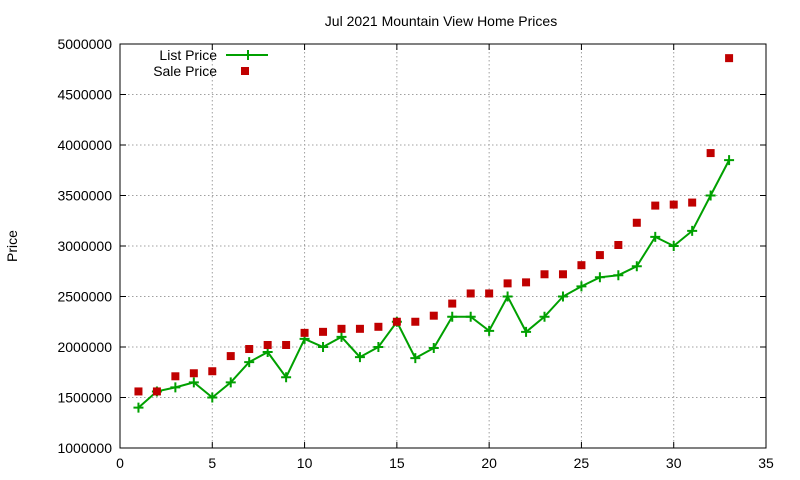 Image resolution: width=800 pixels, height=480 pixels. What do you see at coordinates (84, 145) in the screenshot?
I see `y-tick-label: 4000000` at bounding box center [84, 145].